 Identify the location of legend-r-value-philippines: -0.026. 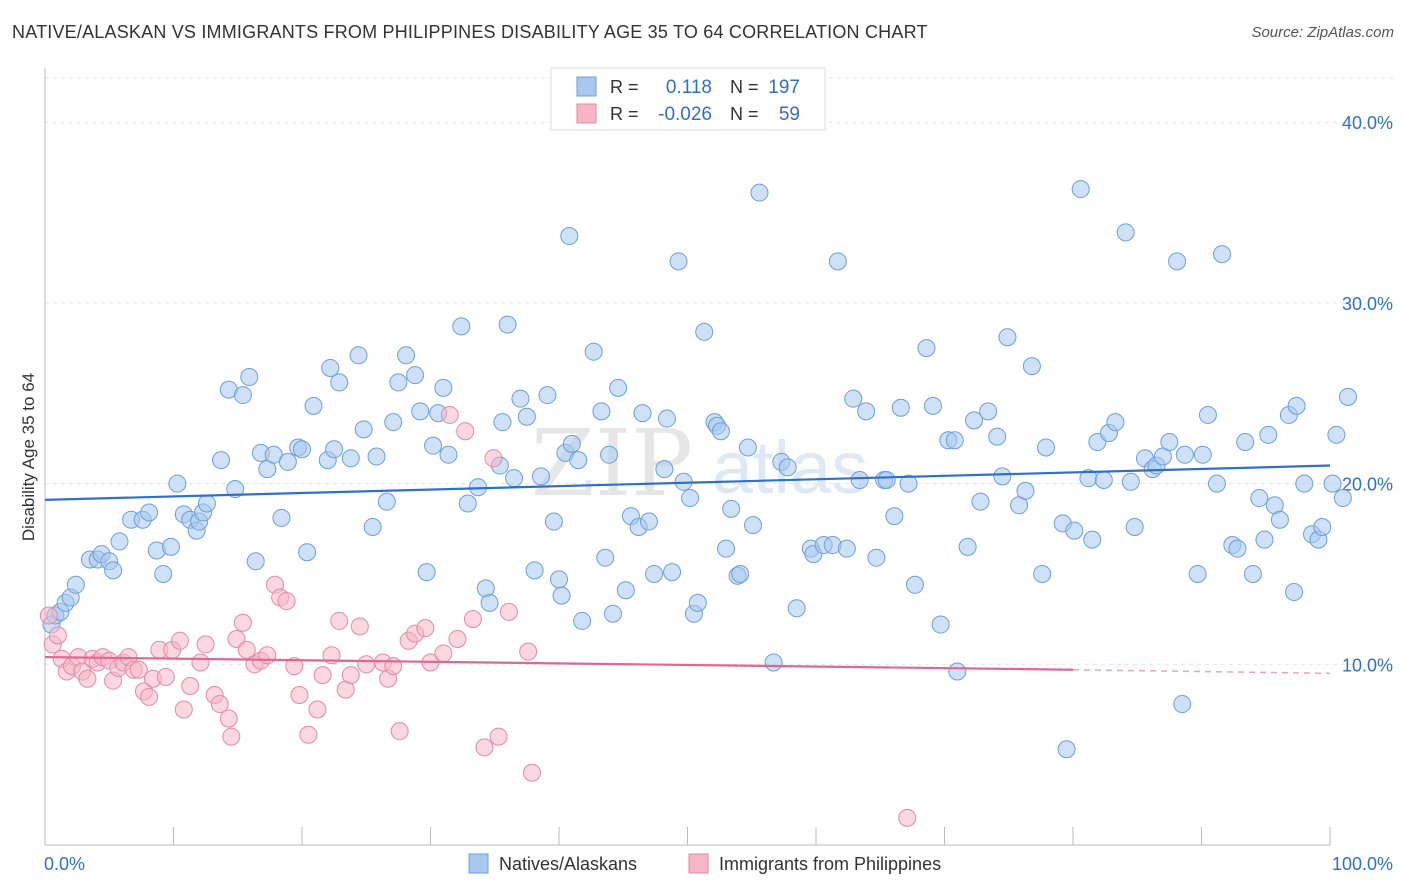
(685, 114).